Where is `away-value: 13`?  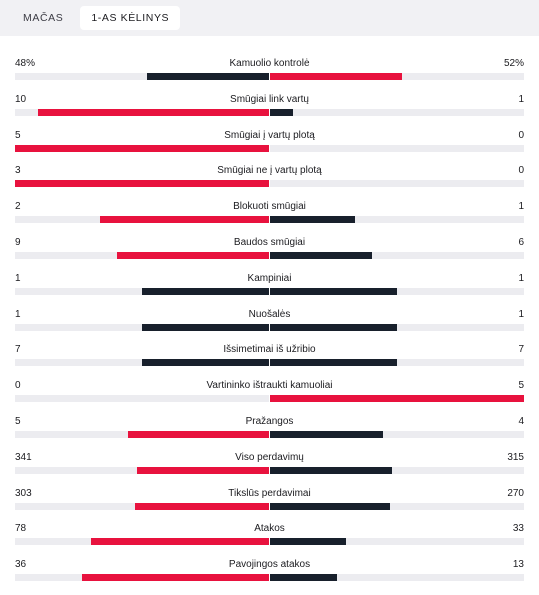 away-value: 13 is located at coordinates (518, 565).